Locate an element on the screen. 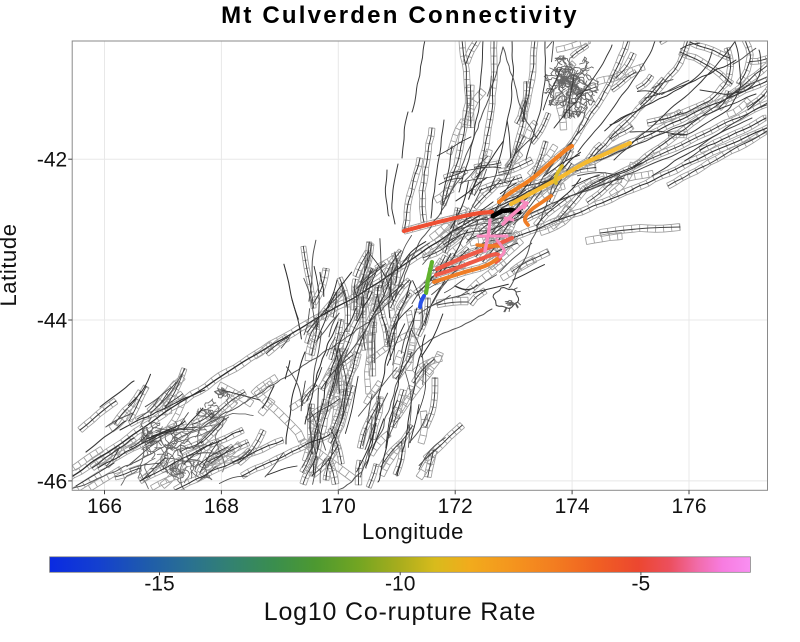 The width and height of the screenshot is (800, 642). svg-text: -5 is located at coordinates (641, 584).